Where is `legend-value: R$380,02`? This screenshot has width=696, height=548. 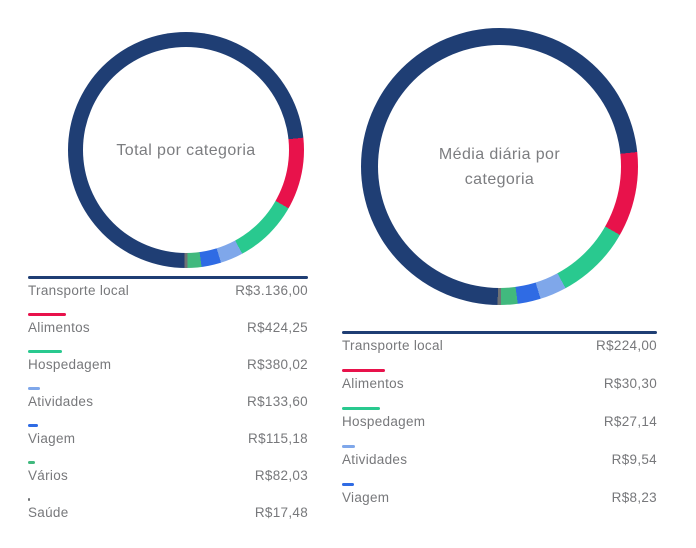 legend-value: R$380,02 is located at coordinates (277, 364).